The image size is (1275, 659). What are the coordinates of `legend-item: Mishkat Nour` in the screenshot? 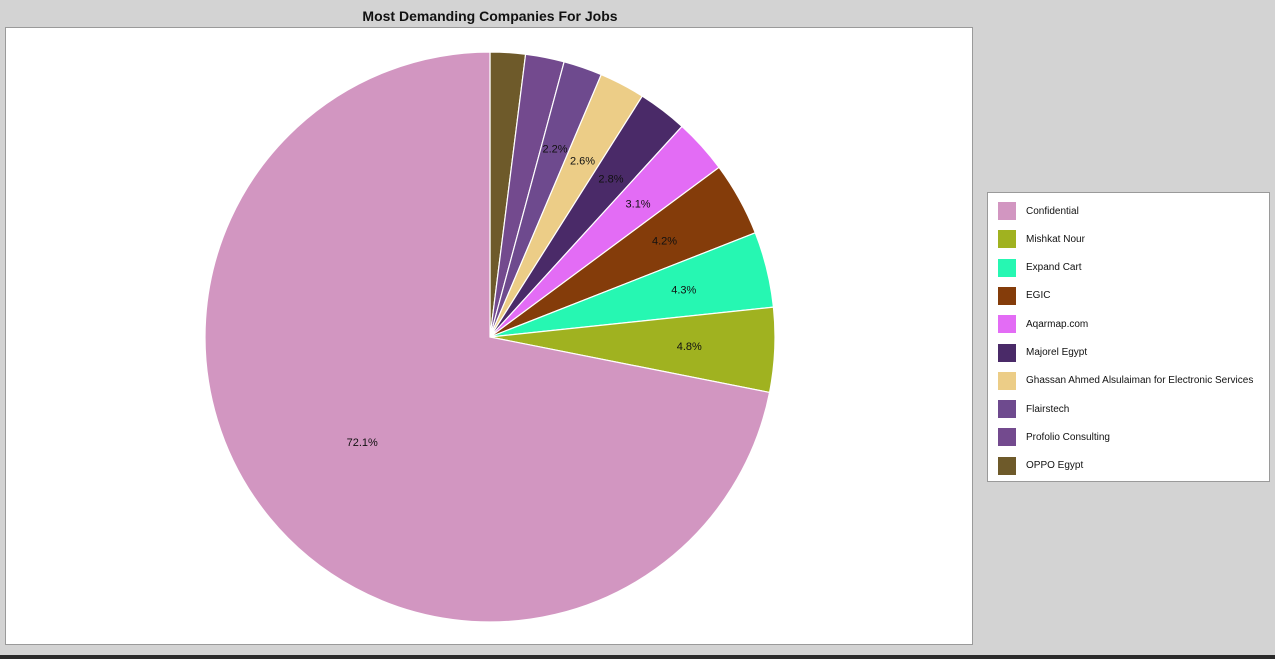 It's located at (1041, 239).